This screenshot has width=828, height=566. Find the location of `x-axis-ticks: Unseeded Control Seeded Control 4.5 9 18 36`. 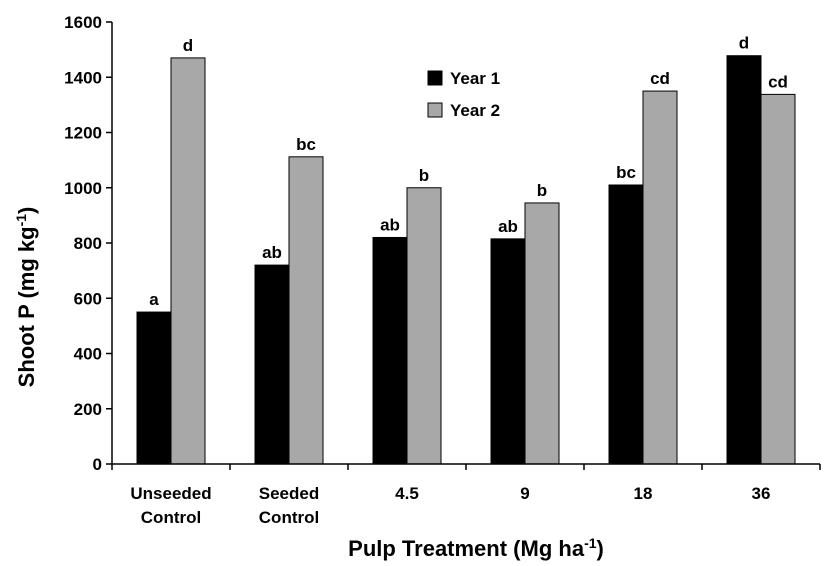

x-axis-ticks: Unseeded Control Seeded Control 4.5 9 18 36 is located at coordinates (466, 495).